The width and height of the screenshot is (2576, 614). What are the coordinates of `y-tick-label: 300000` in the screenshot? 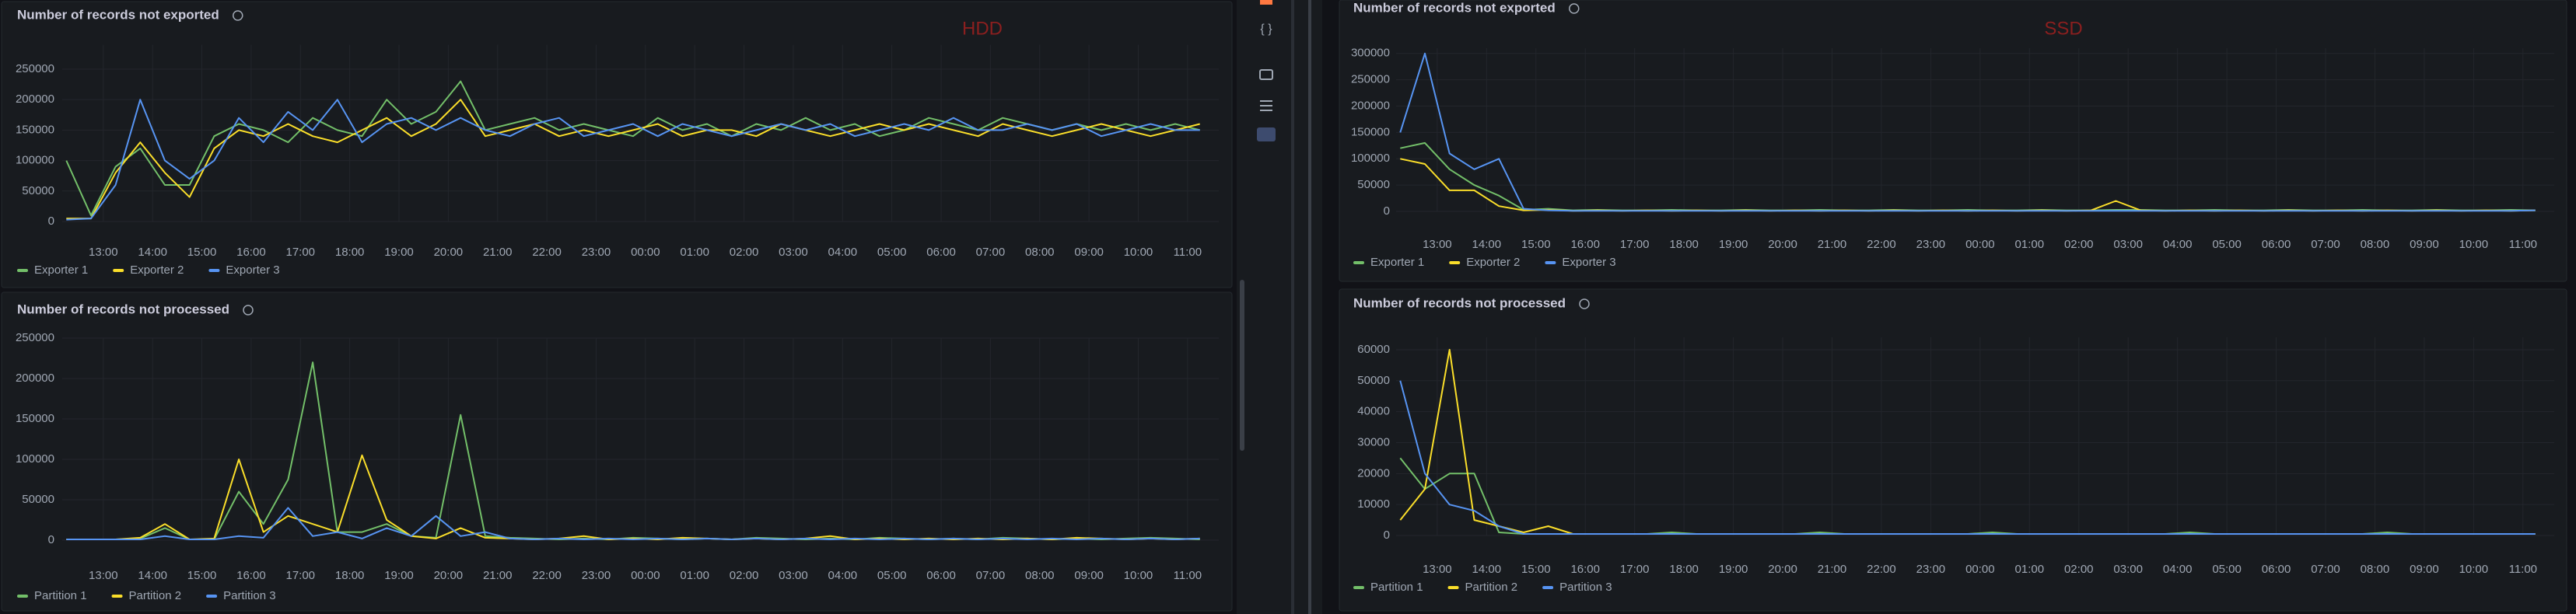 It's located at (1370, 53).